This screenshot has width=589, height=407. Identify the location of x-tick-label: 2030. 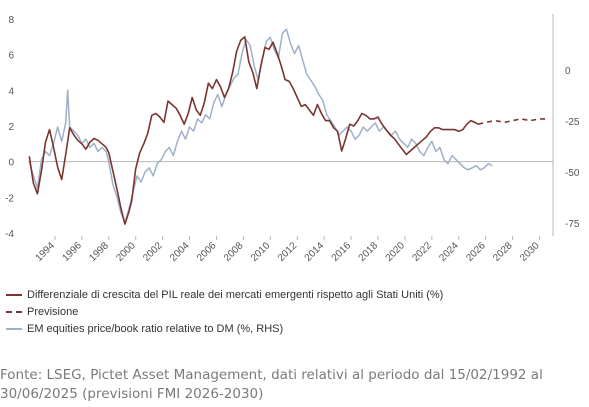
(530, 252).